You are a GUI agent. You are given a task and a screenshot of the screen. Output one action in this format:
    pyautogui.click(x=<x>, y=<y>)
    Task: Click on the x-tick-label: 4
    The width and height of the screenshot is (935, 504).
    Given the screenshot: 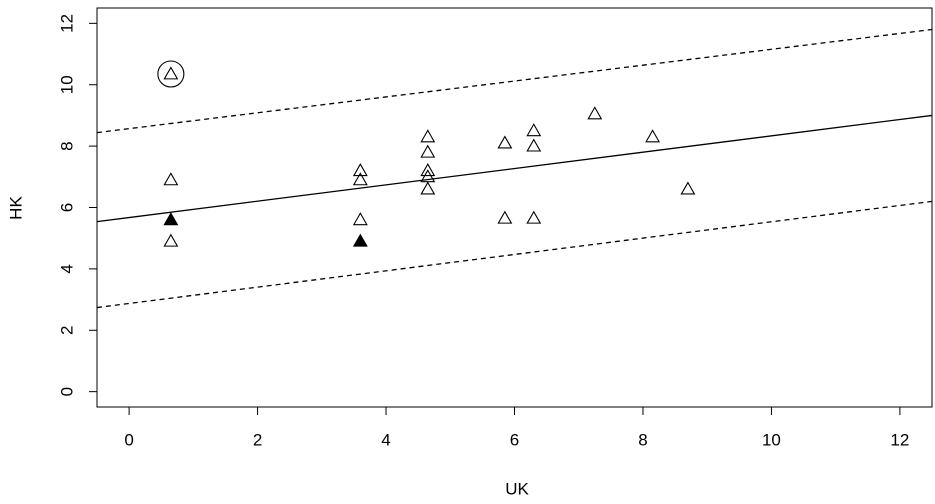 What is the action you would take?
    pyautogui.click(x=385, y=439)
    